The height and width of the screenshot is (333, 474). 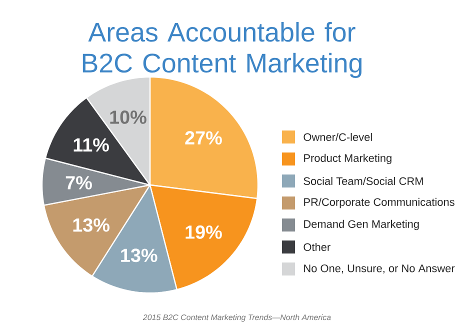 What do you see at coordinates (128, 117) in the screenshot?
I see `data-label: 10%` at bounding box center [128, 117].